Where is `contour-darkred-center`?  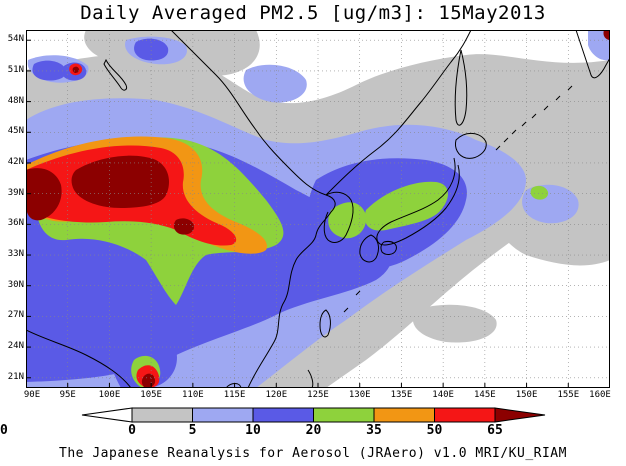 contour-darkred-center is located at coordinates (120, 181).